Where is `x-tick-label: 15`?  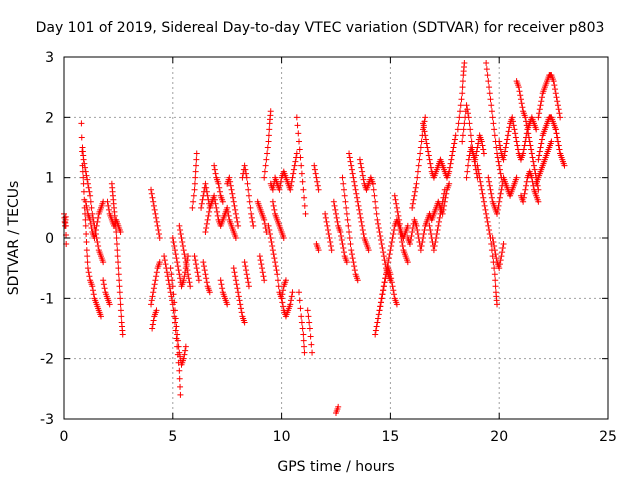 x-tick-label: 15 is located at coordinates (390, 437).